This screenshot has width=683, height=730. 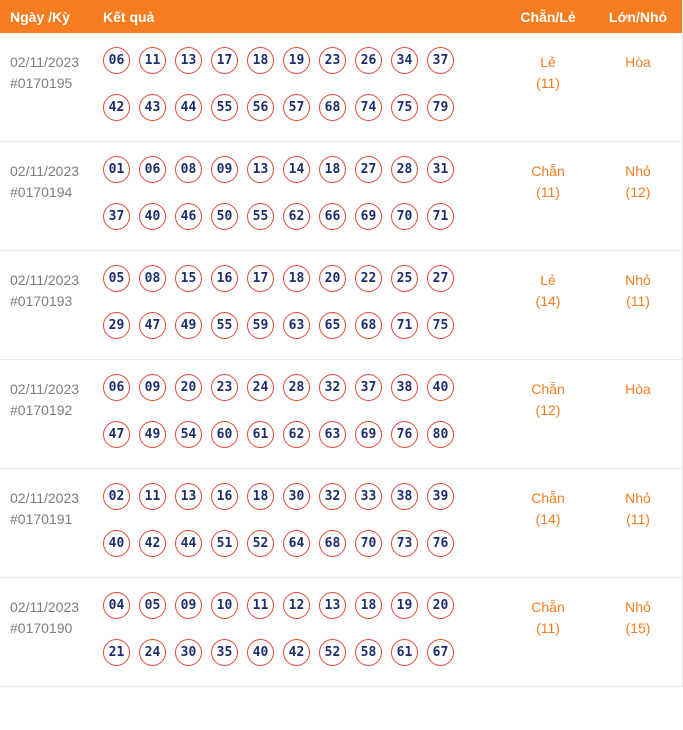 What do you see at coordinates (152, 605) in the screenshot?
I see `number-ball: 05` at bounding box center [152, 605].